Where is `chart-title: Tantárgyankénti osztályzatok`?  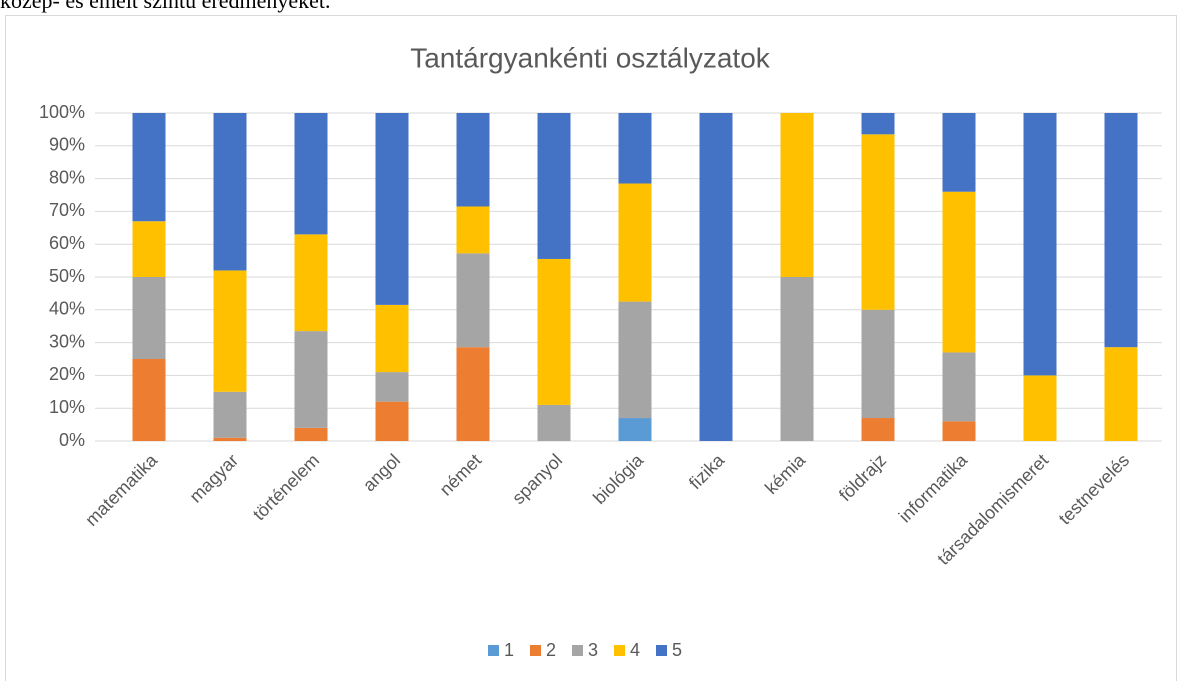 chart-title: Tantárgyankénti osztályzatok is located at coordinates (590, 57).